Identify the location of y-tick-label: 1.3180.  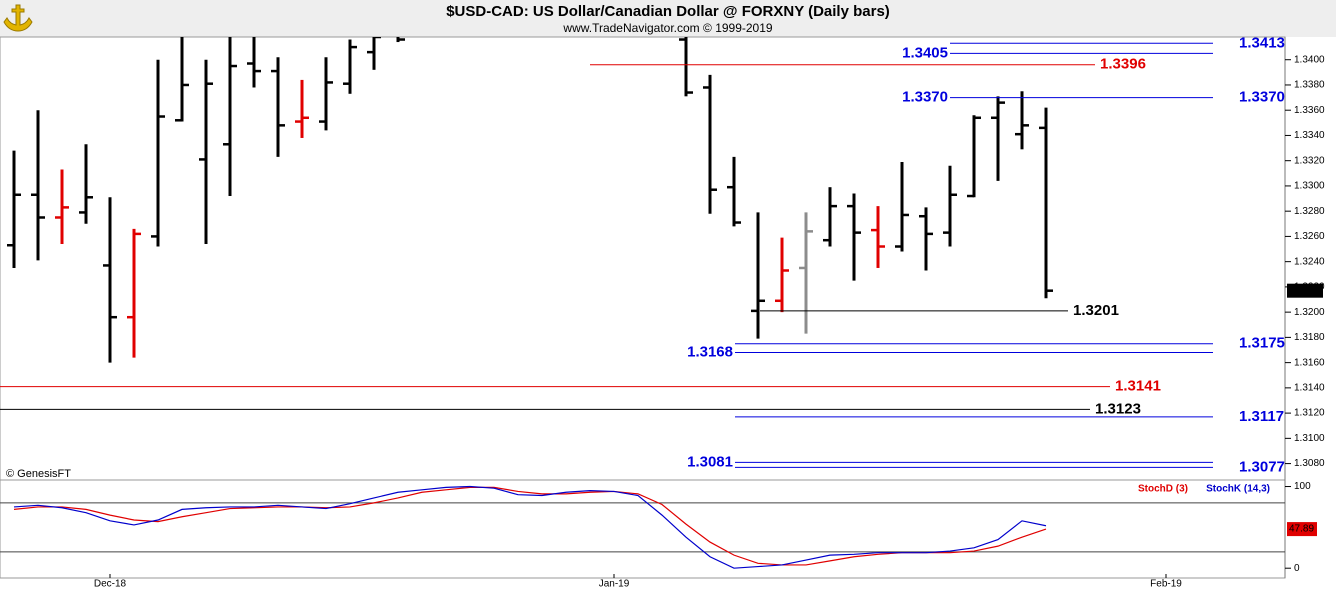
(1309, 337).